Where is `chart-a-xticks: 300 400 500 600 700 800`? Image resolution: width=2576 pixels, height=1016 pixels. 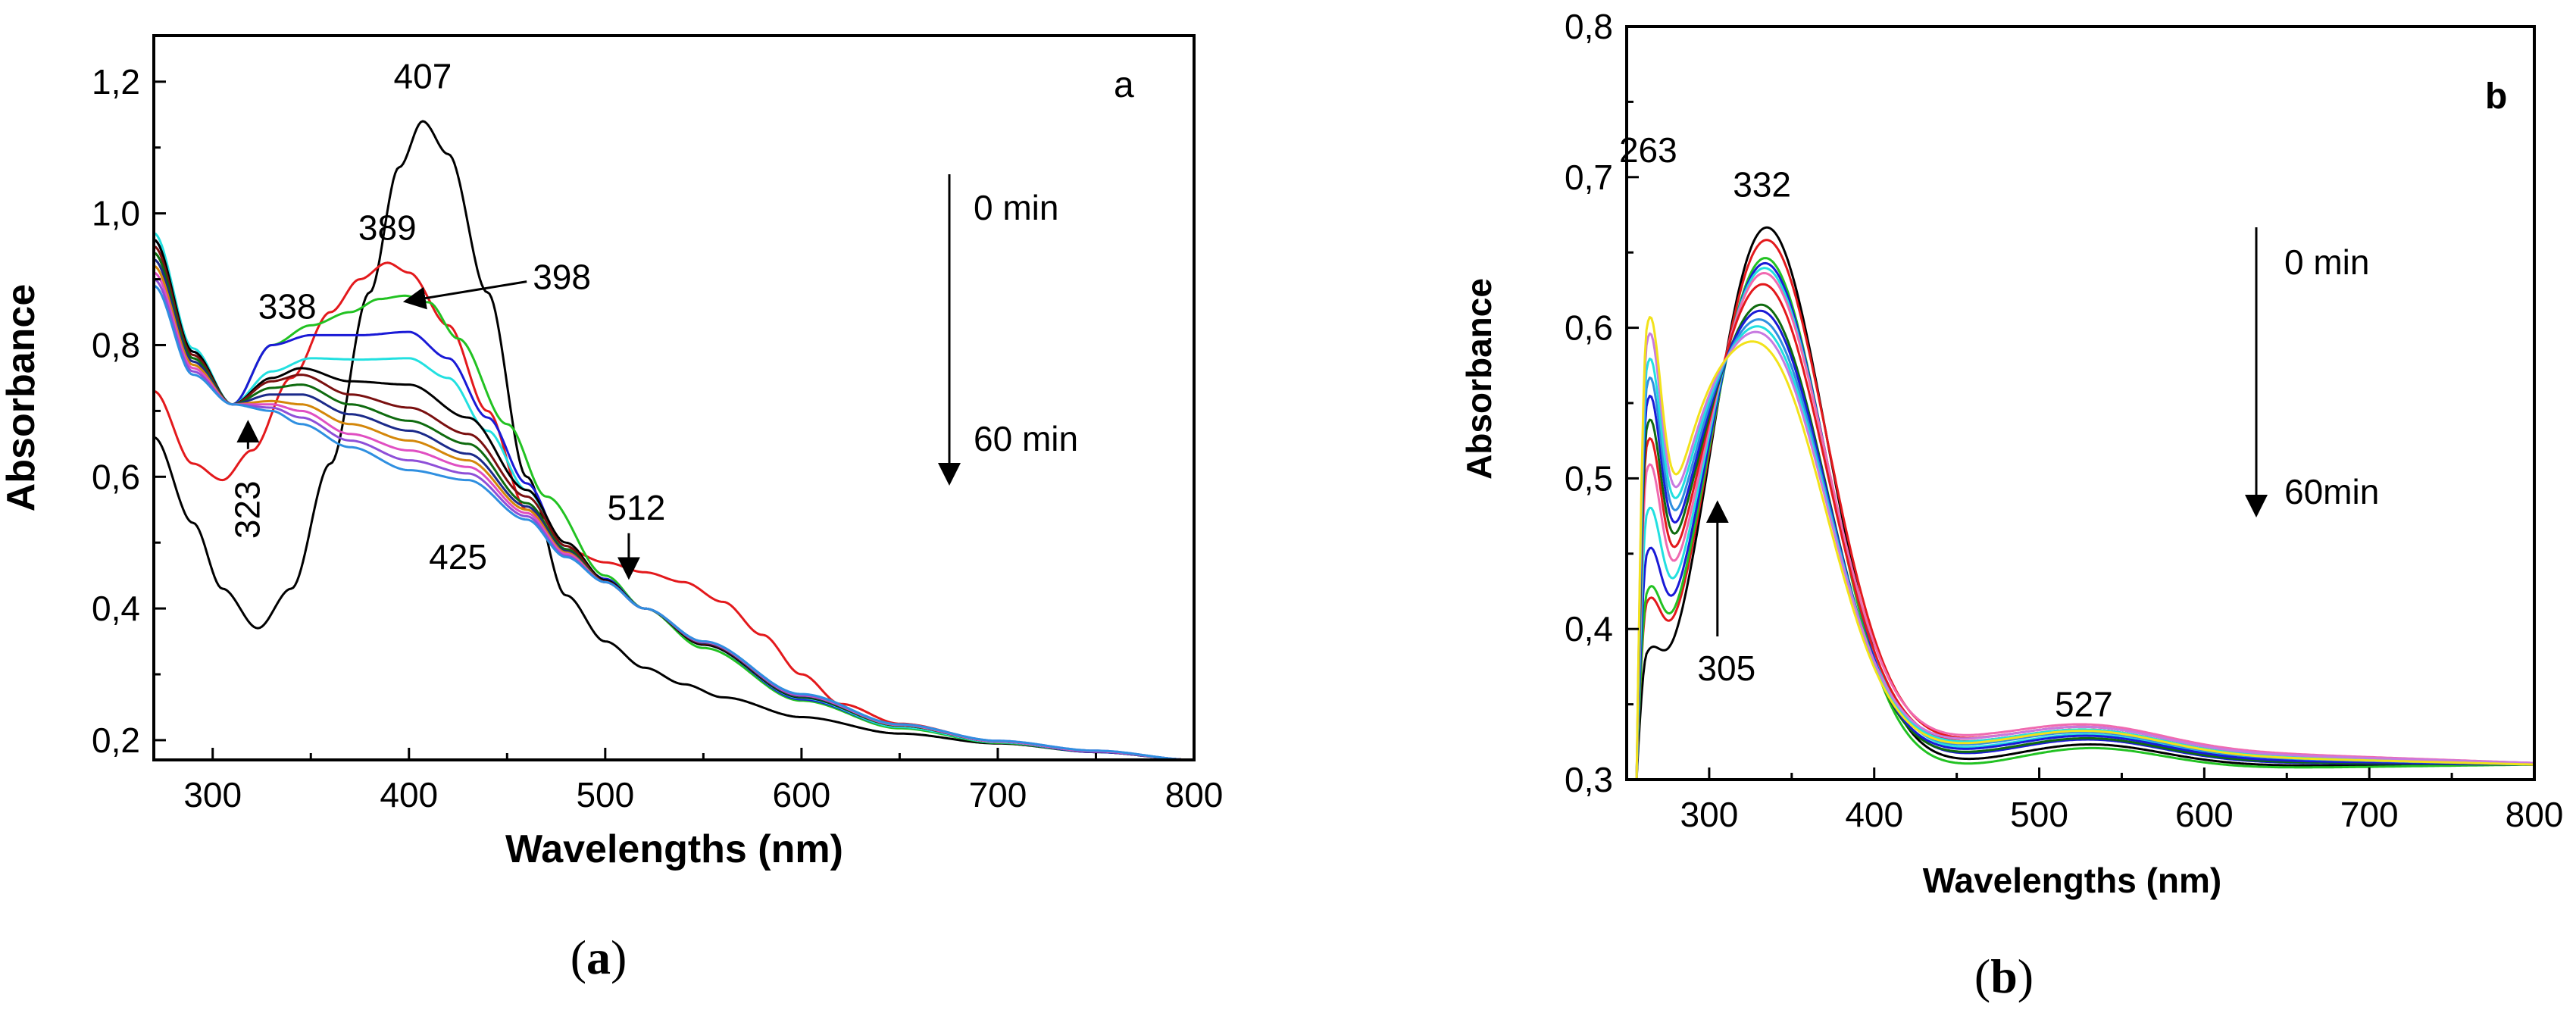
chart-a-xticks: 300 400 500 600 700 800 is located at coordinates (703, 781).